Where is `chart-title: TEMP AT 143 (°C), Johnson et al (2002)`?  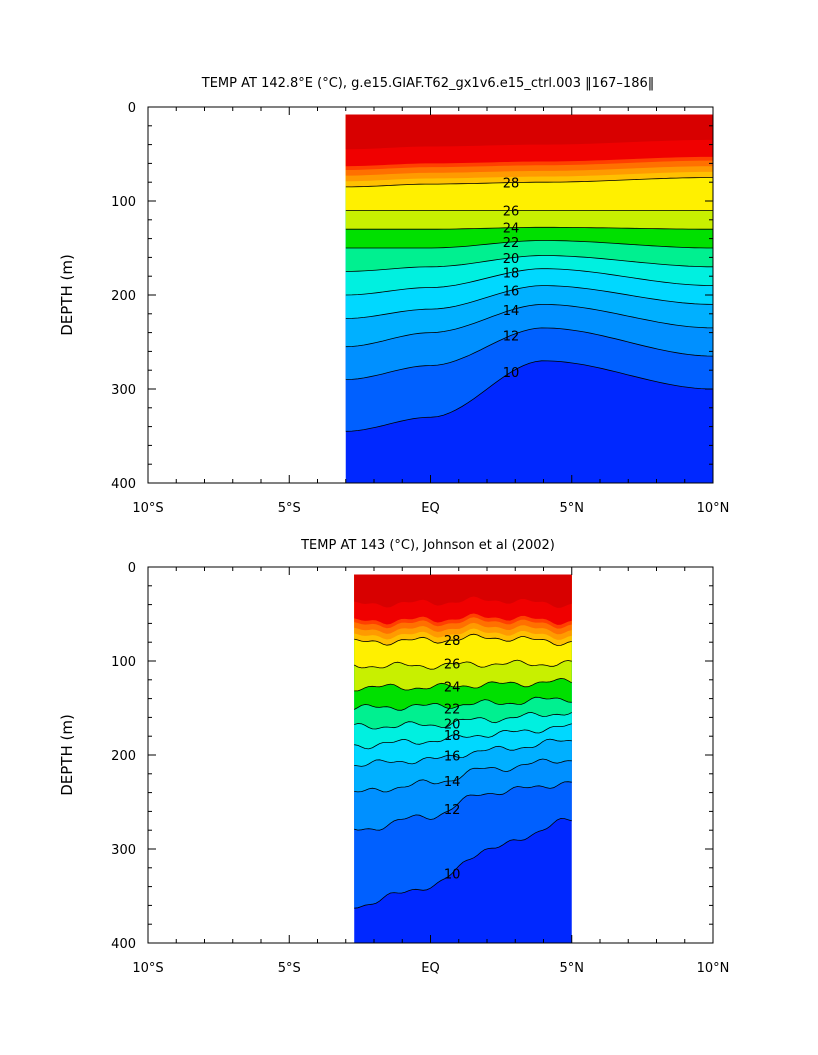 chart-title: TEMP AT 143 (°C), Johnson et al (2002) is located at coordinates (427, 545).